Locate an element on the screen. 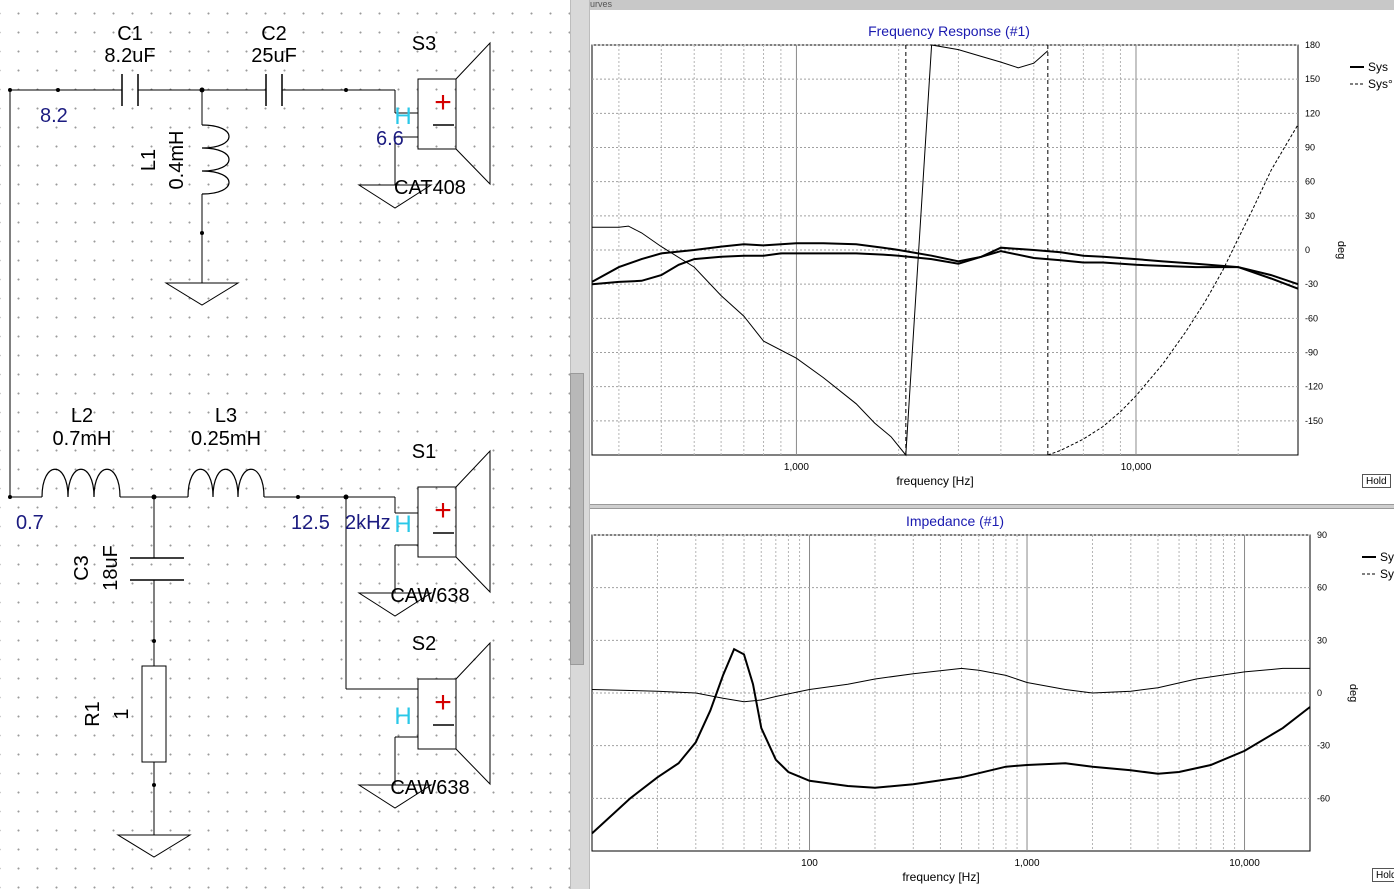 This screenshot has height=889, width=1394. scrollbar-thumb is located at coordinates (577, 519).